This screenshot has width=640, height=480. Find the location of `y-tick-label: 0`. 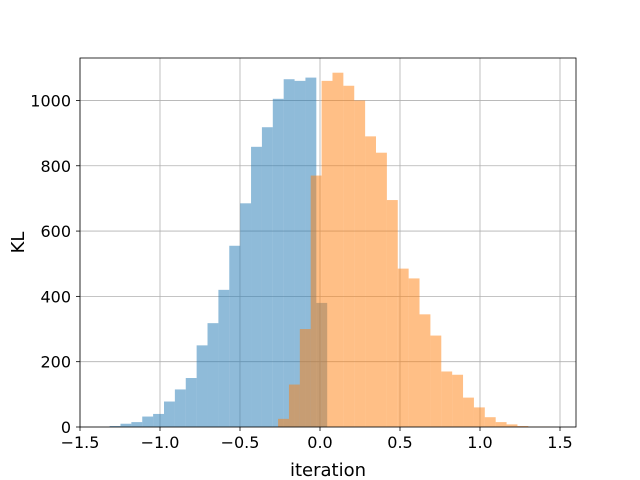

y-tick-label: 0 is located at coordinates (66, 427).